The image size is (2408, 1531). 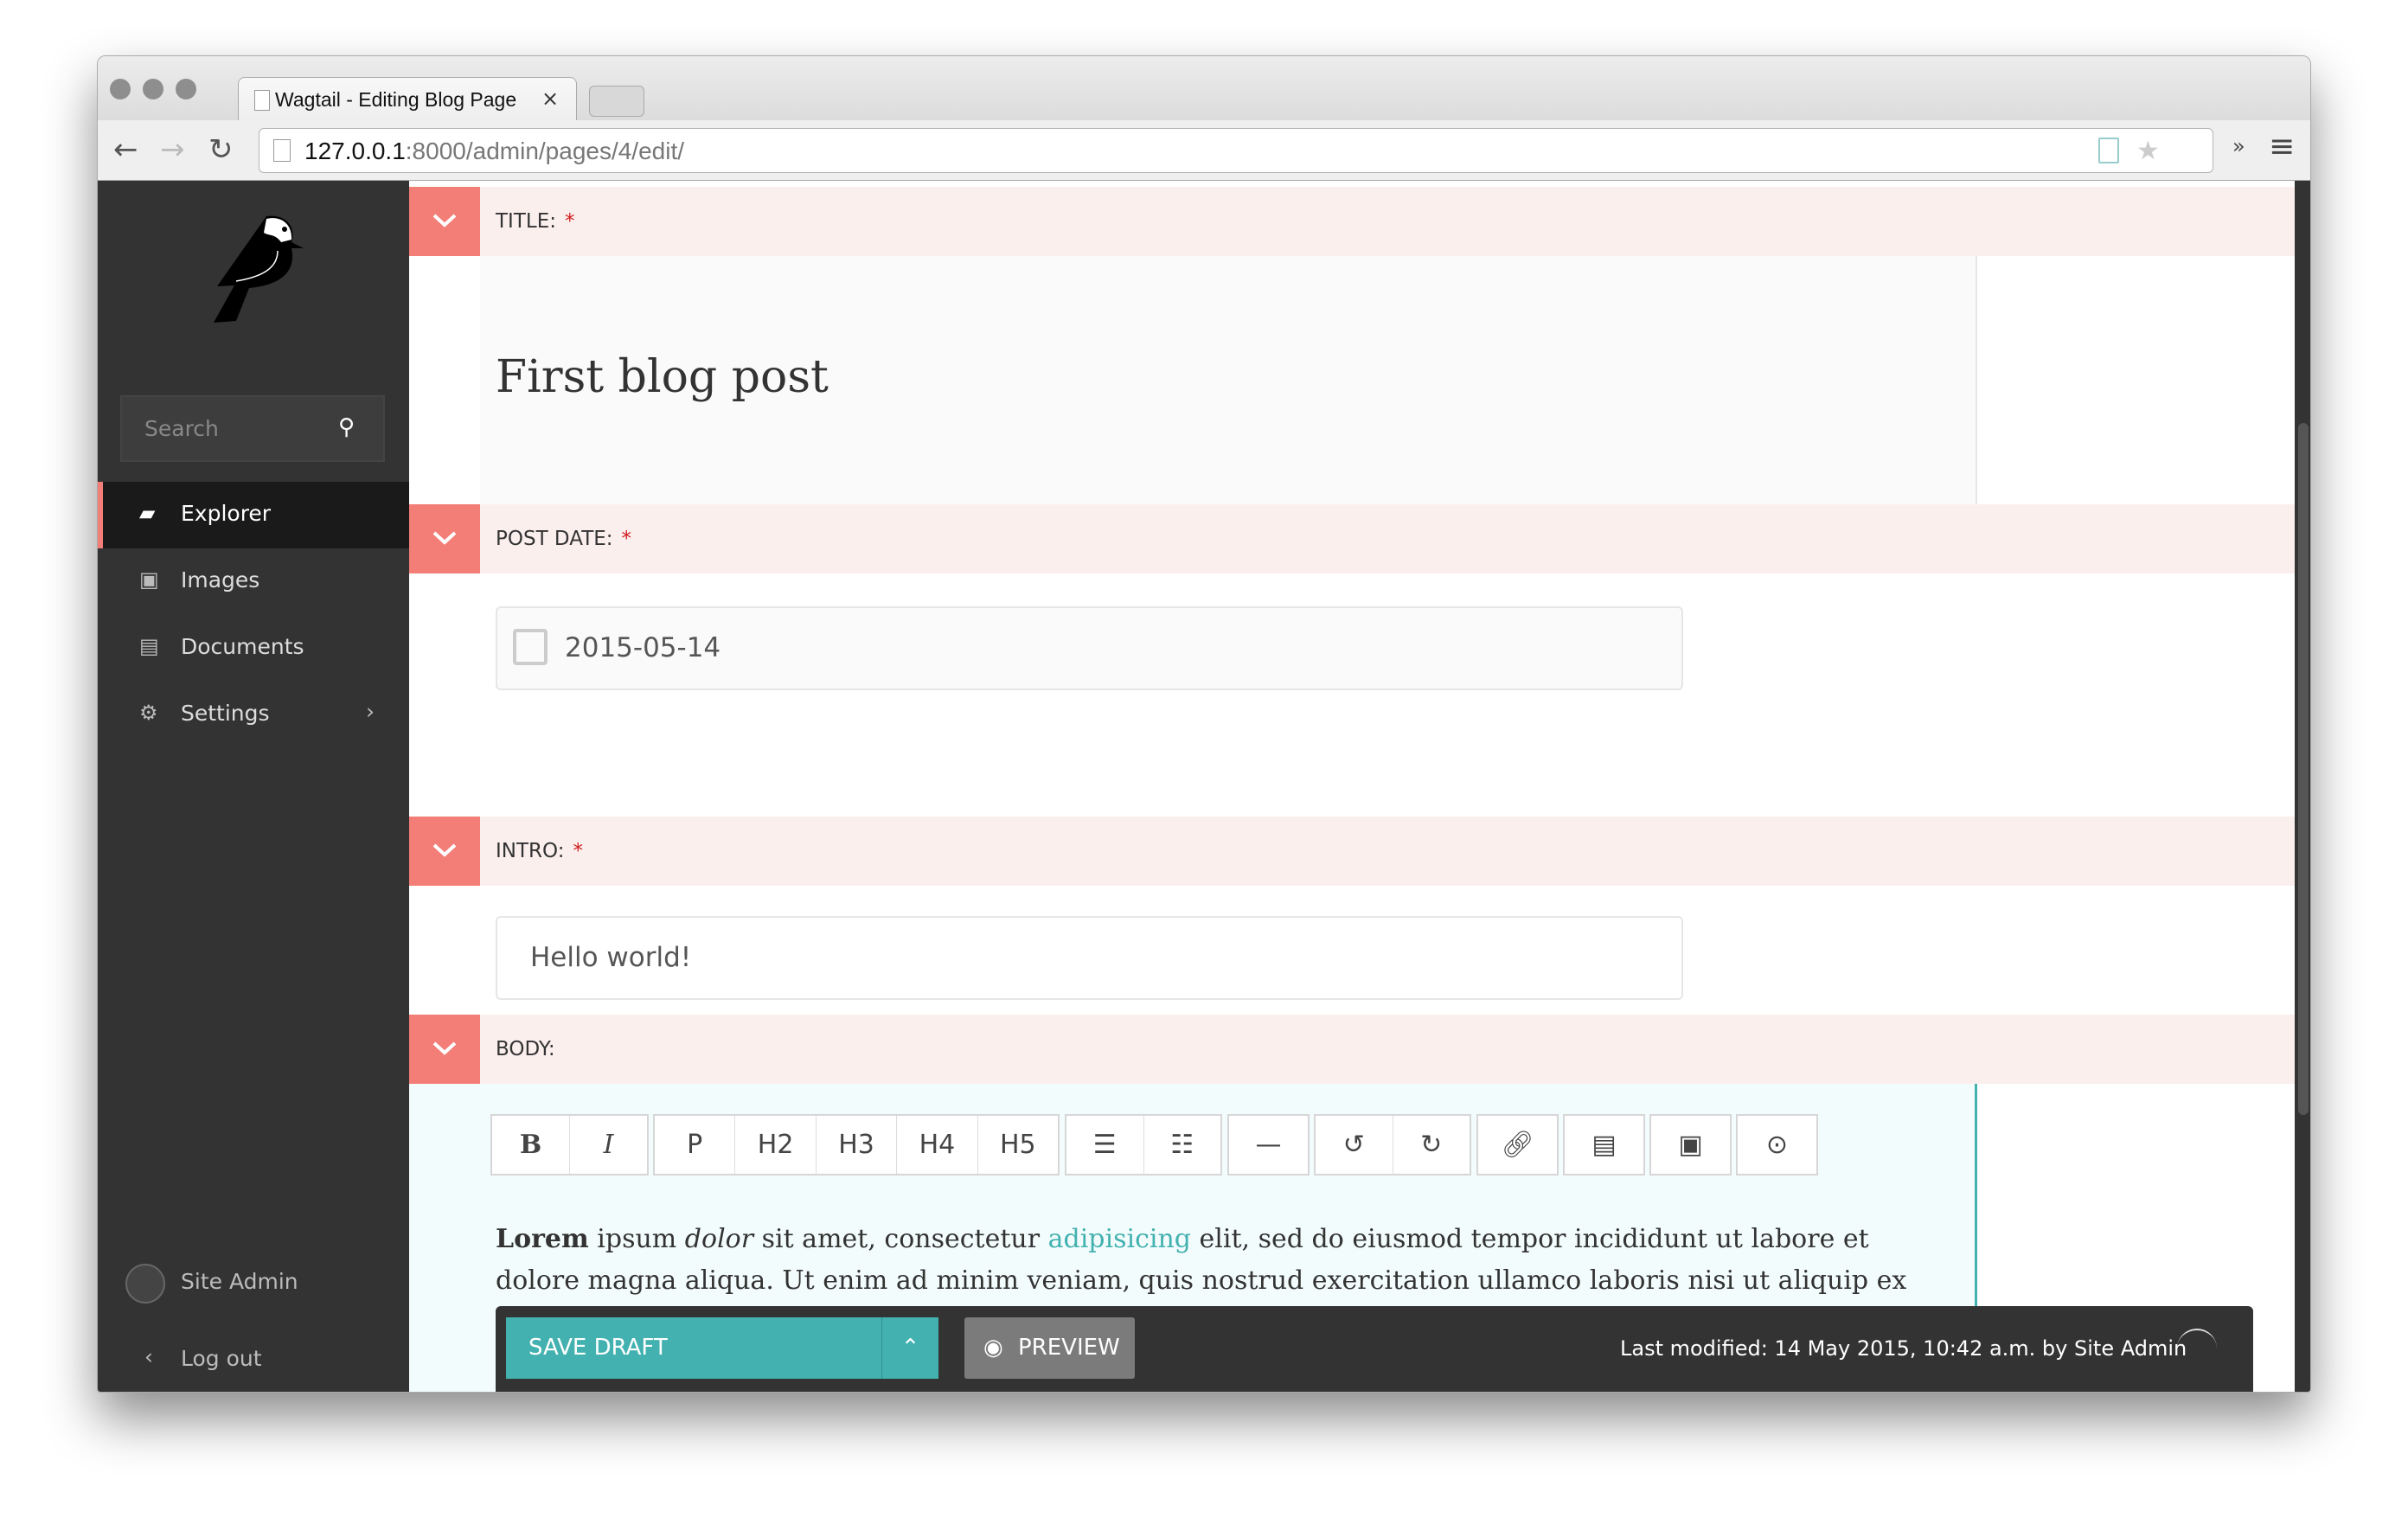 I want to click on format-toolbar-group: B I, so click(x=569, y=1144).